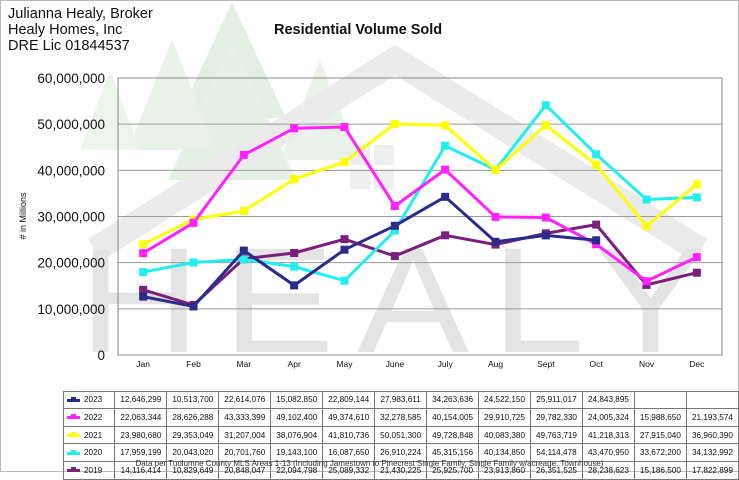 This screenshot has height=480, width=739. I want to click on table-cell: 27,915,040, so click(660, 435).